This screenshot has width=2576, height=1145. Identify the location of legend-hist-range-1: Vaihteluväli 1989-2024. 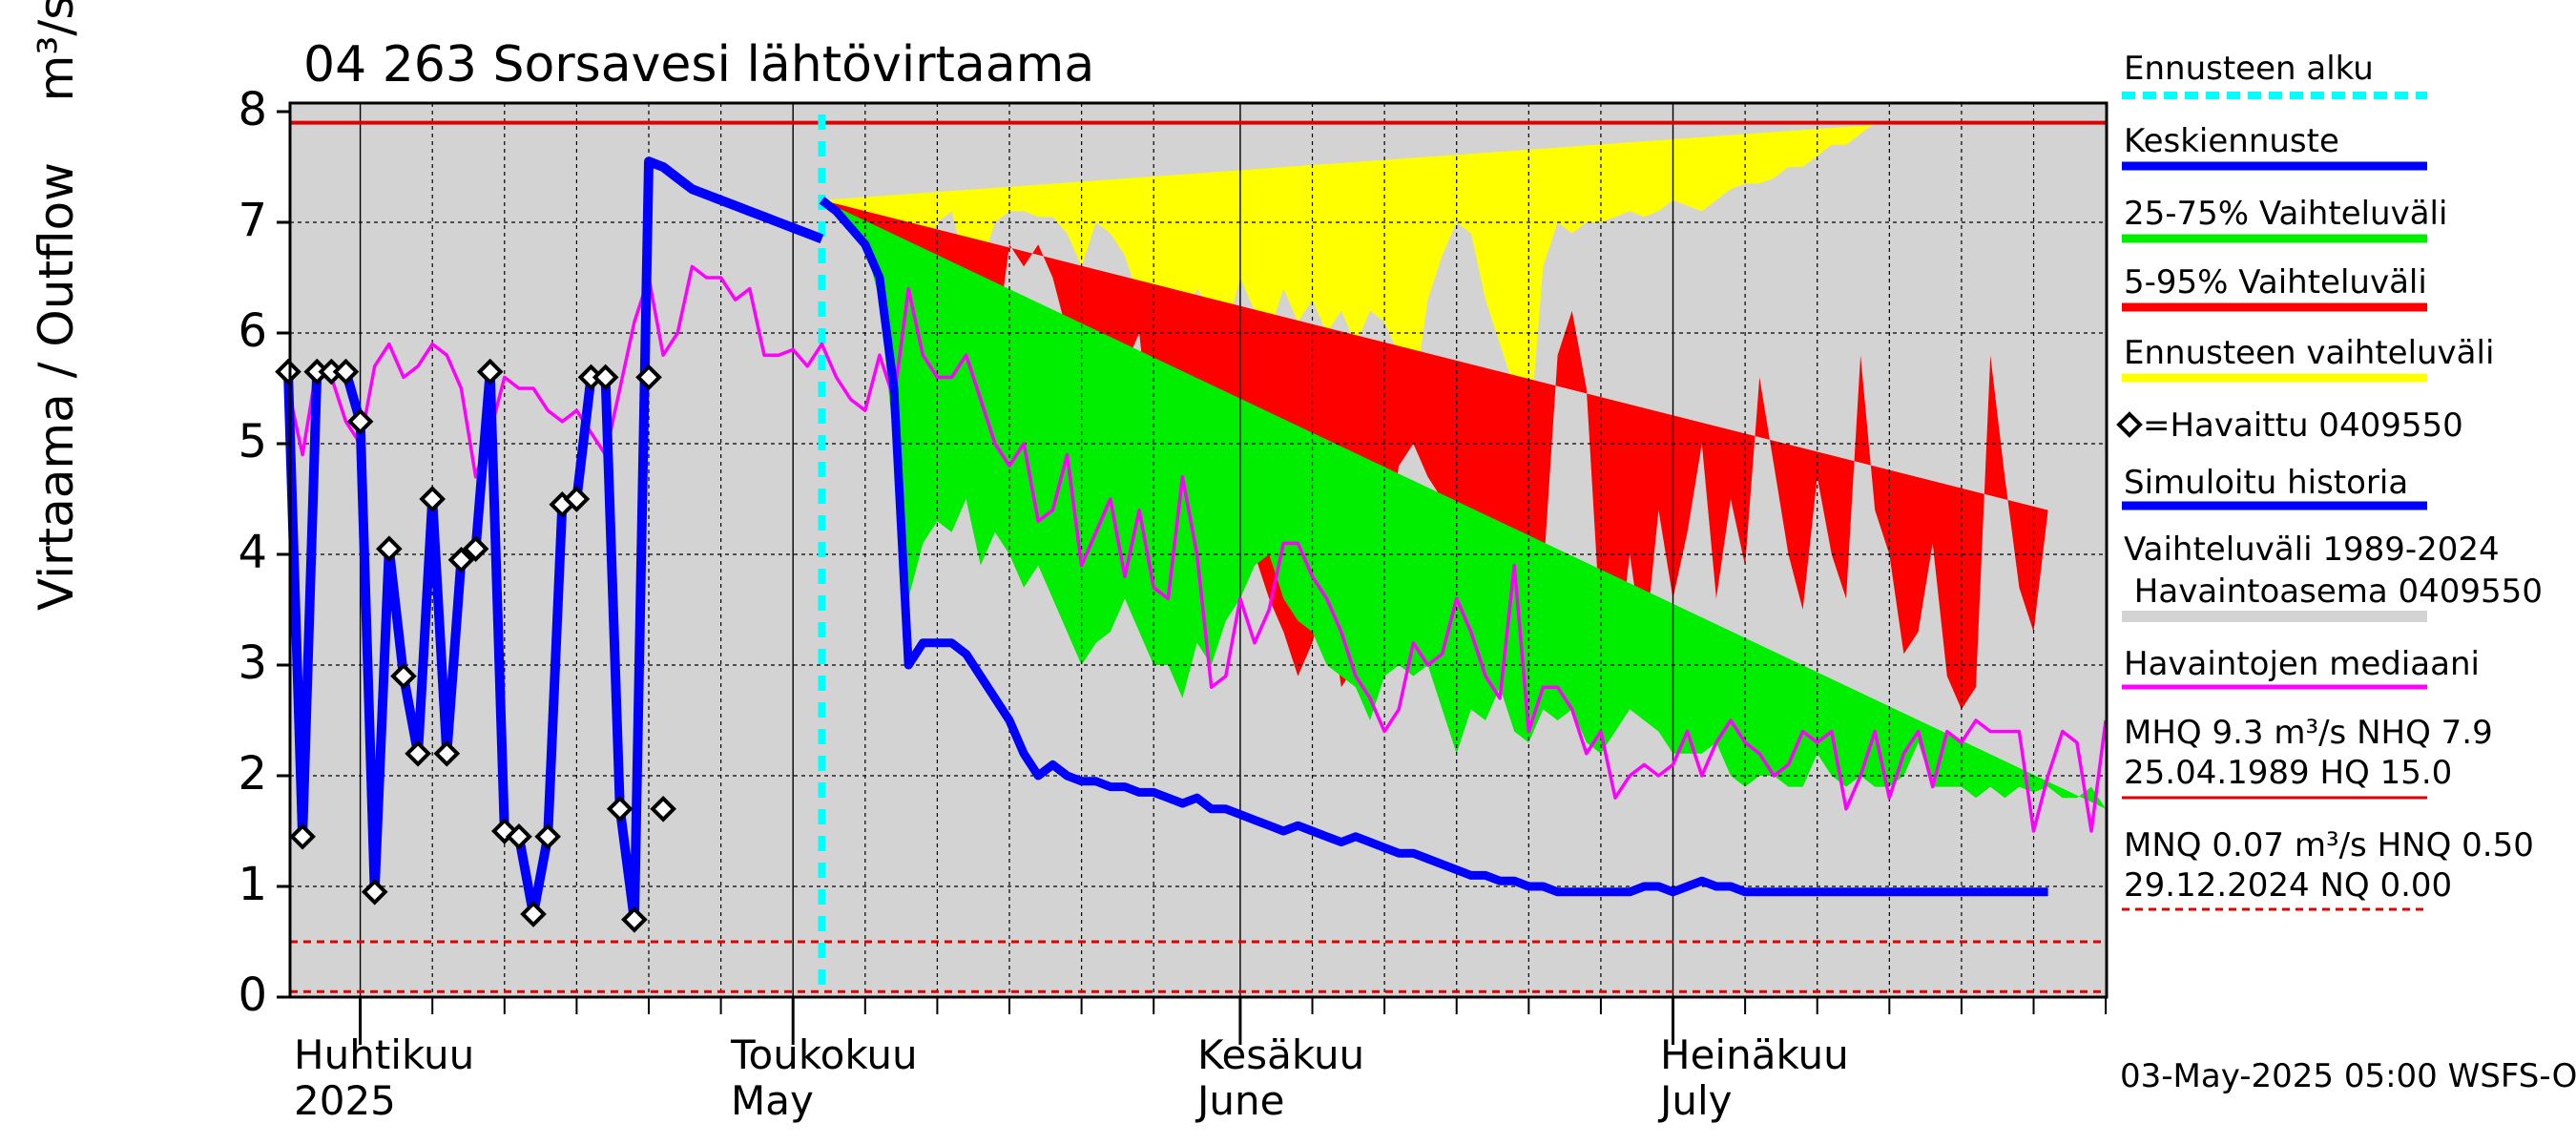
(2312, 550).